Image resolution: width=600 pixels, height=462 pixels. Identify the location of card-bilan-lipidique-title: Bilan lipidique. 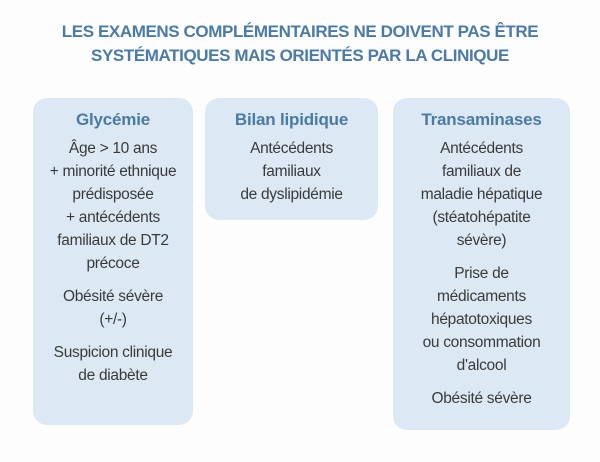
(291, 119).